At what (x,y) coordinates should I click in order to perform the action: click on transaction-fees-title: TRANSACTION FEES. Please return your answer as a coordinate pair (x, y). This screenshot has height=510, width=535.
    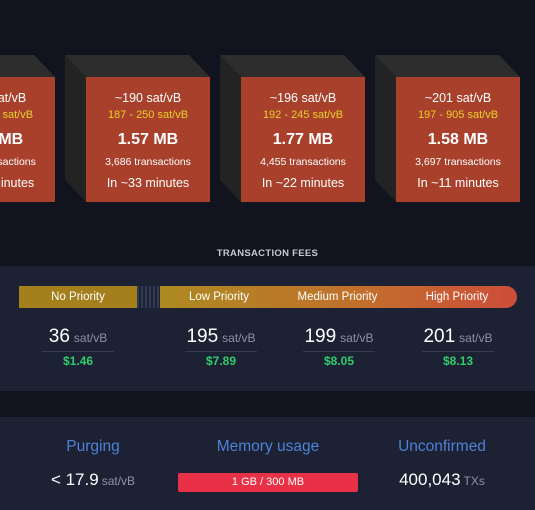
    Looking at the image, I should click on (267, 253).